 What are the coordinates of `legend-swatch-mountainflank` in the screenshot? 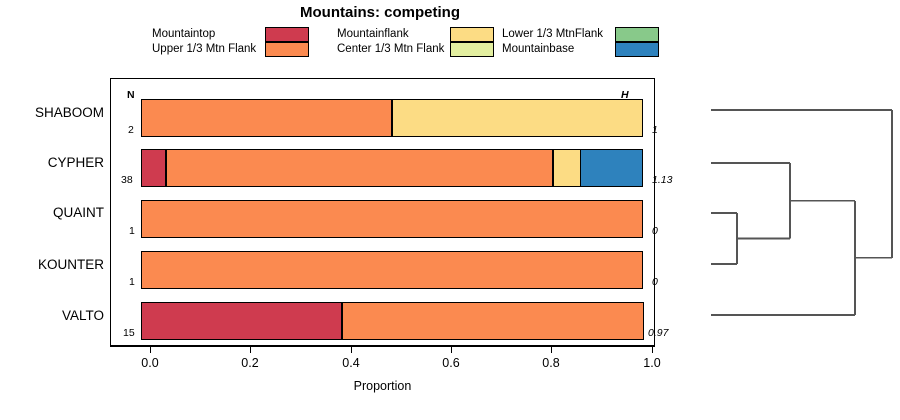 It's located at (472, 34).